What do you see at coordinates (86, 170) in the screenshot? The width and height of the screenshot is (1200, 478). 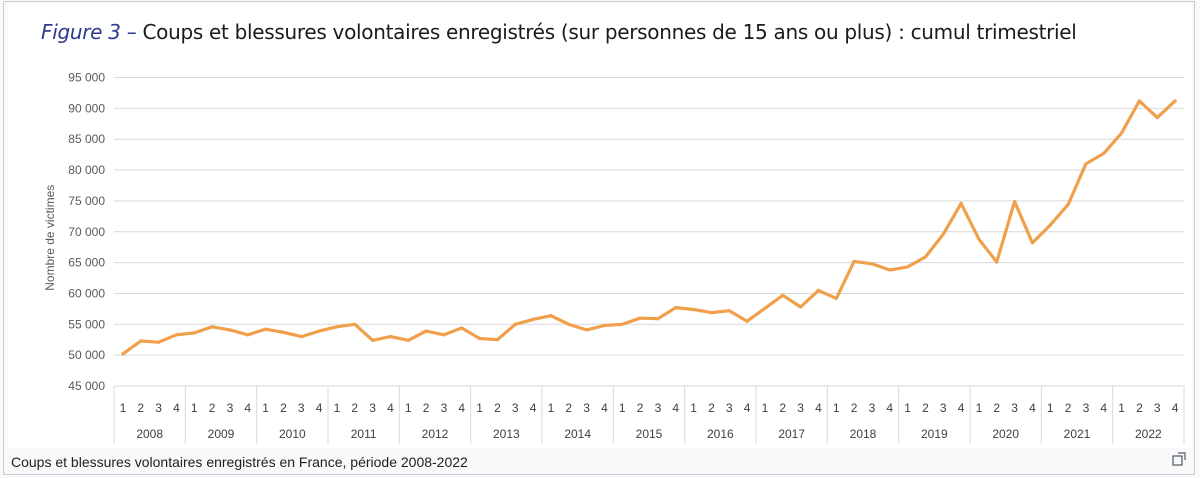 I see `y-tick-label: 80 000` at bounding box center [86, 170].